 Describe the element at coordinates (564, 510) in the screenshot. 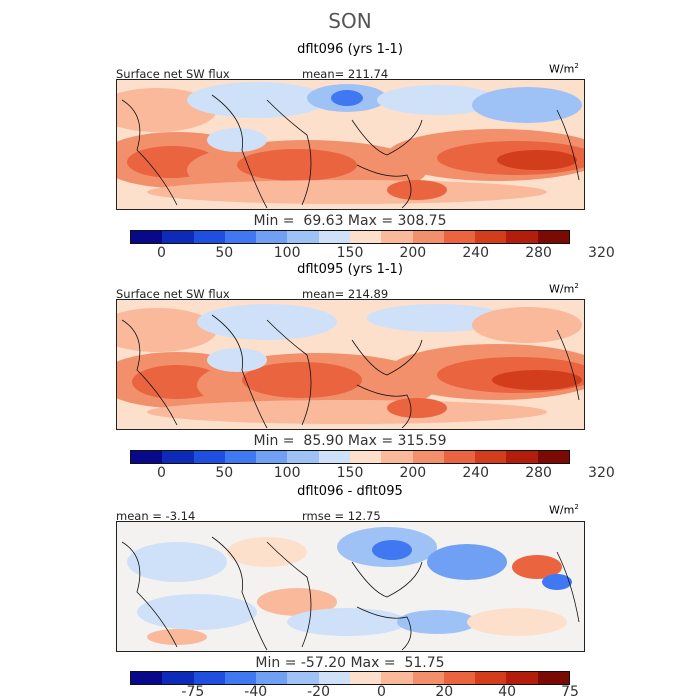

I see `panel-3-units: W/m2` at that location.